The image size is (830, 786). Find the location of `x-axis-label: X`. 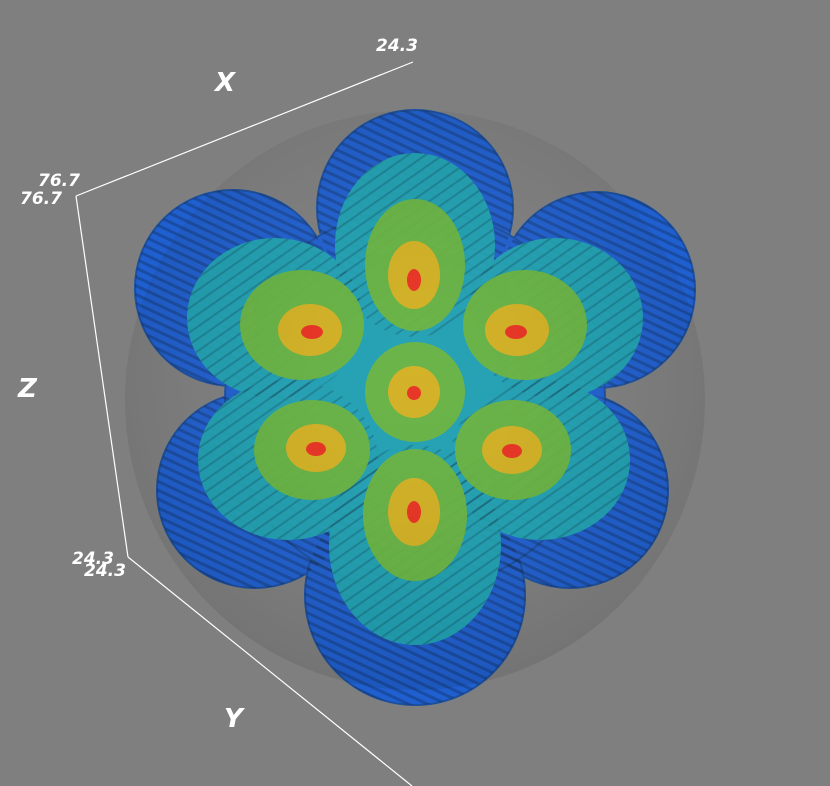

x-axis-label: X is located at coordinates (225, 83).